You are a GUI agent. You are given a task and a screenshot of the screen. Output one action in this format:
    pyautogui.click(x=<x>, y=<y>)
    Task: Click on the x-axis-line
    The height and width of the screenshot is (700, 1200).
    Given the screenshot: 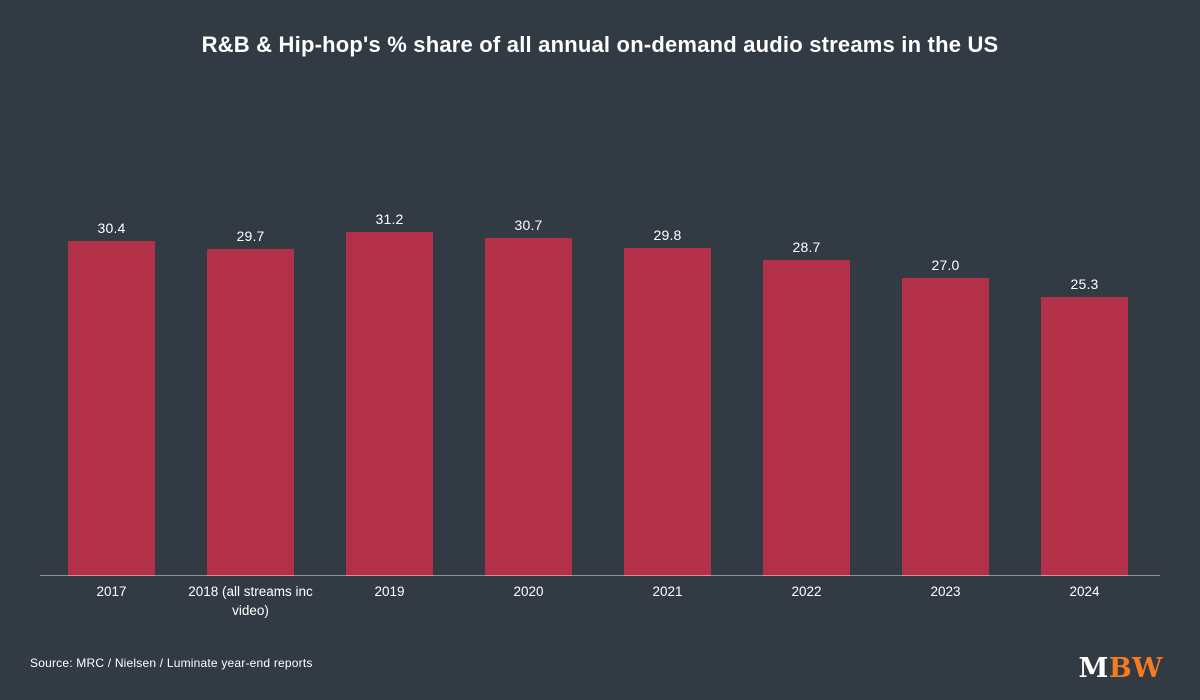 What is the action you would take?
    pyautogui.click(x=600, y=575)
    